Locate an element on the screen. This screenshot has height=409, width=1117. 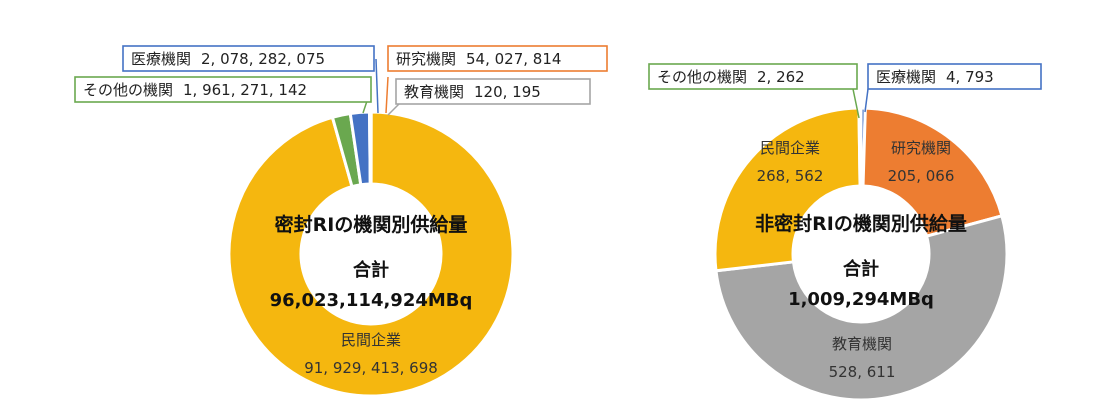
callout-label-educational-institution: 教育機関 120, 195 is located at coordinates (472, 92).